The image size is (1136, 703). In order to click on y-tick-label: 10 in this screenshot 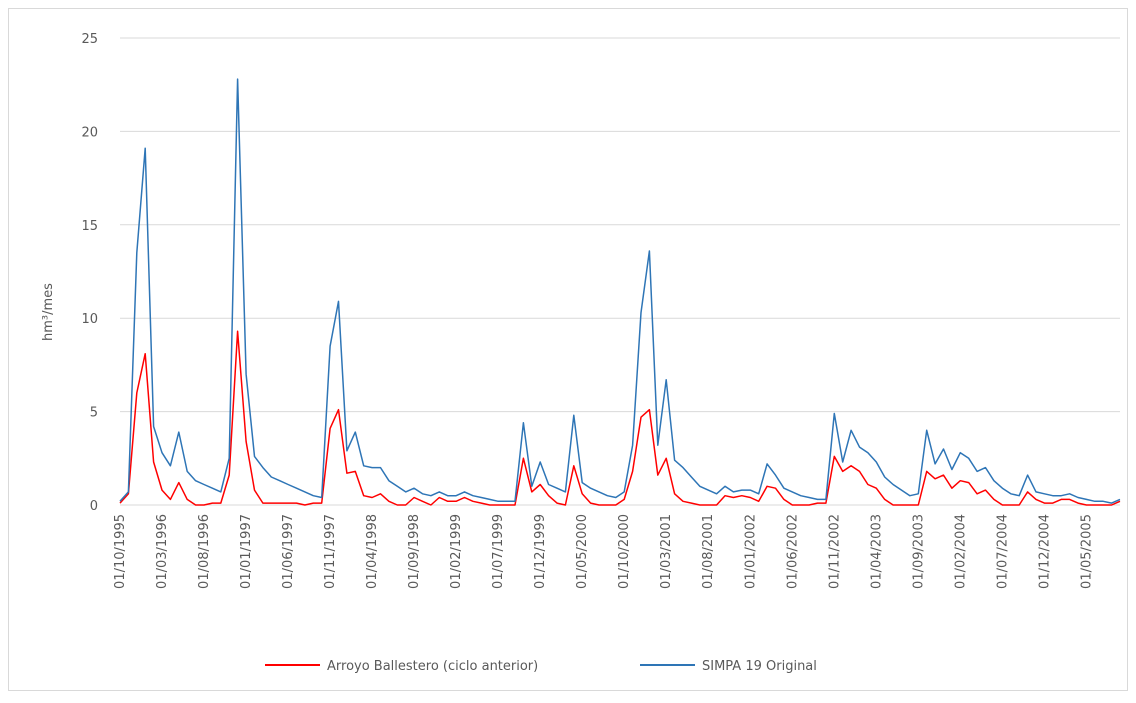, I will do `click(89, 319)`.